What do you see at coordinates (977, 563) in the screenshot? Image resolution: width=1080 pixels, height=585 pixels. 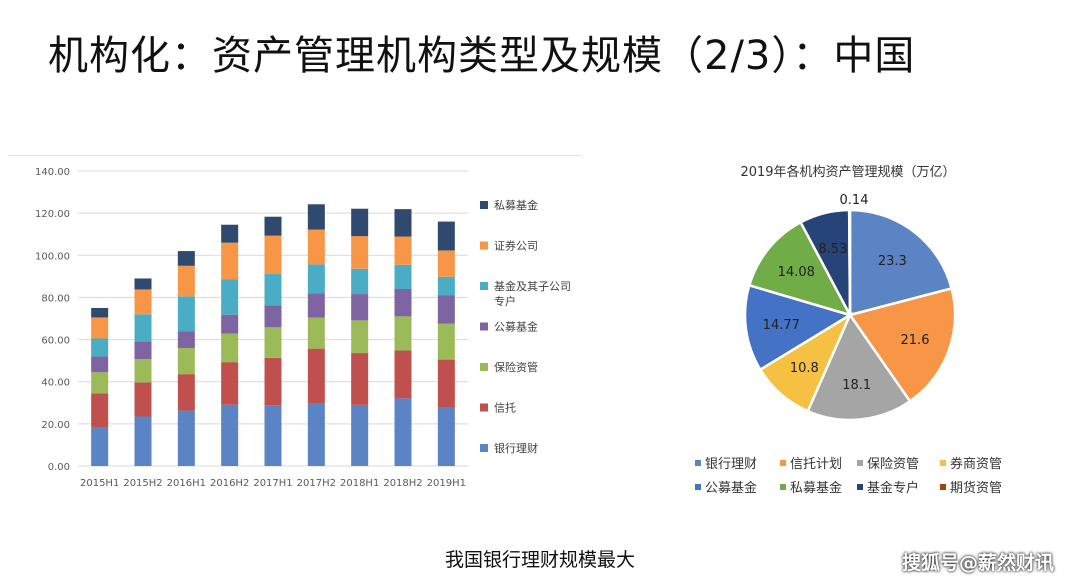 I see `watermark: 搜狐号@薪然财讯` at bounding box center [977, 563].